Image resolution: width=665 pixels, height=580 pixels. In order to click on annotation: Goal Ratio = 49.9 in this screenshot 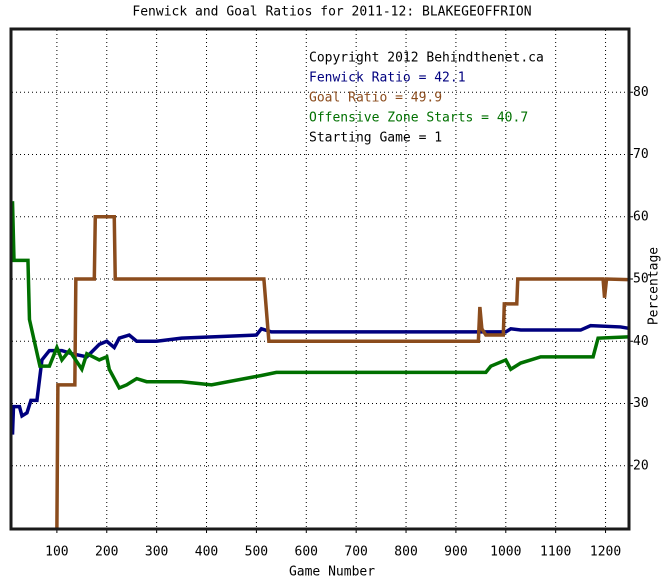, I will do `click(375, 98)`.